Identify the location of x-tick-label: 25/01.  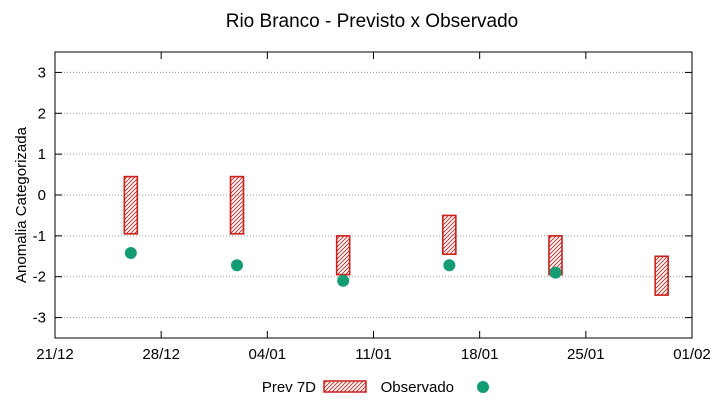
(586, 354).